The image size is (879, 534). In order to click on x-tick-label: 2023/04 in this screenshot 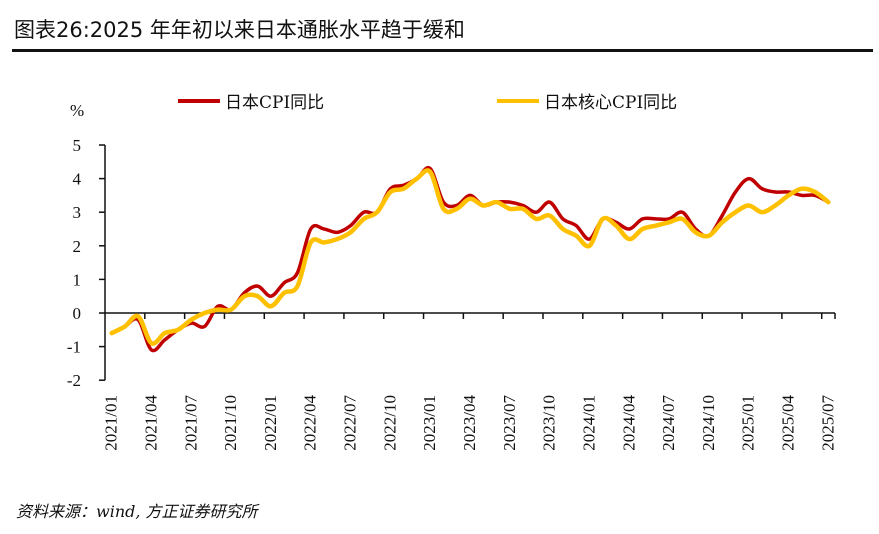, I will do `click(469, 423)`.